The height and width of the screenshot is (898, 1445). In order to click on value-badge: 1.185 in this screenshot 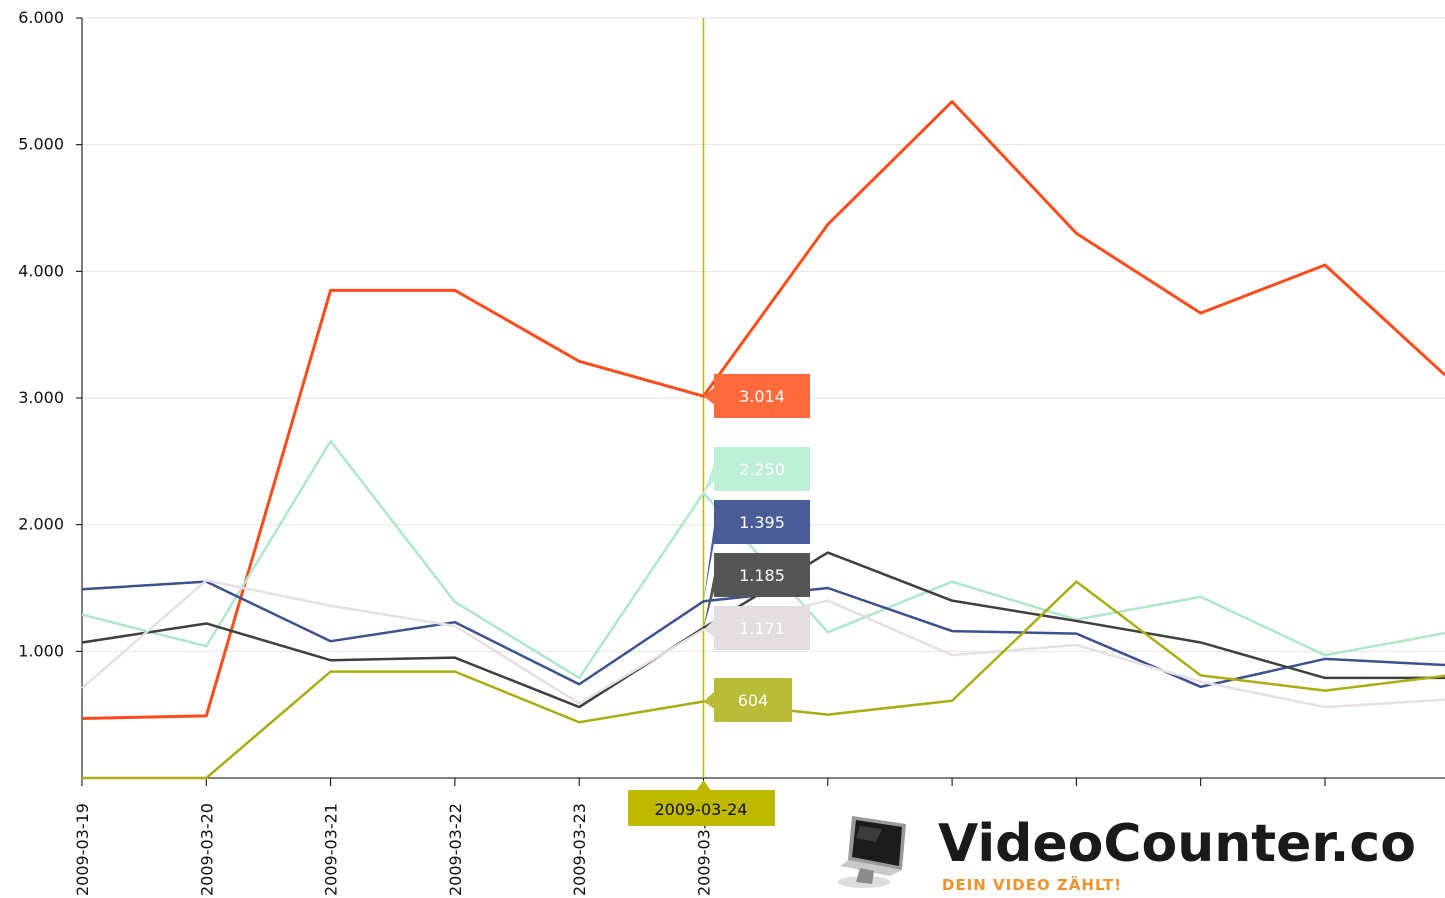, I will do `click(756, 590)`.